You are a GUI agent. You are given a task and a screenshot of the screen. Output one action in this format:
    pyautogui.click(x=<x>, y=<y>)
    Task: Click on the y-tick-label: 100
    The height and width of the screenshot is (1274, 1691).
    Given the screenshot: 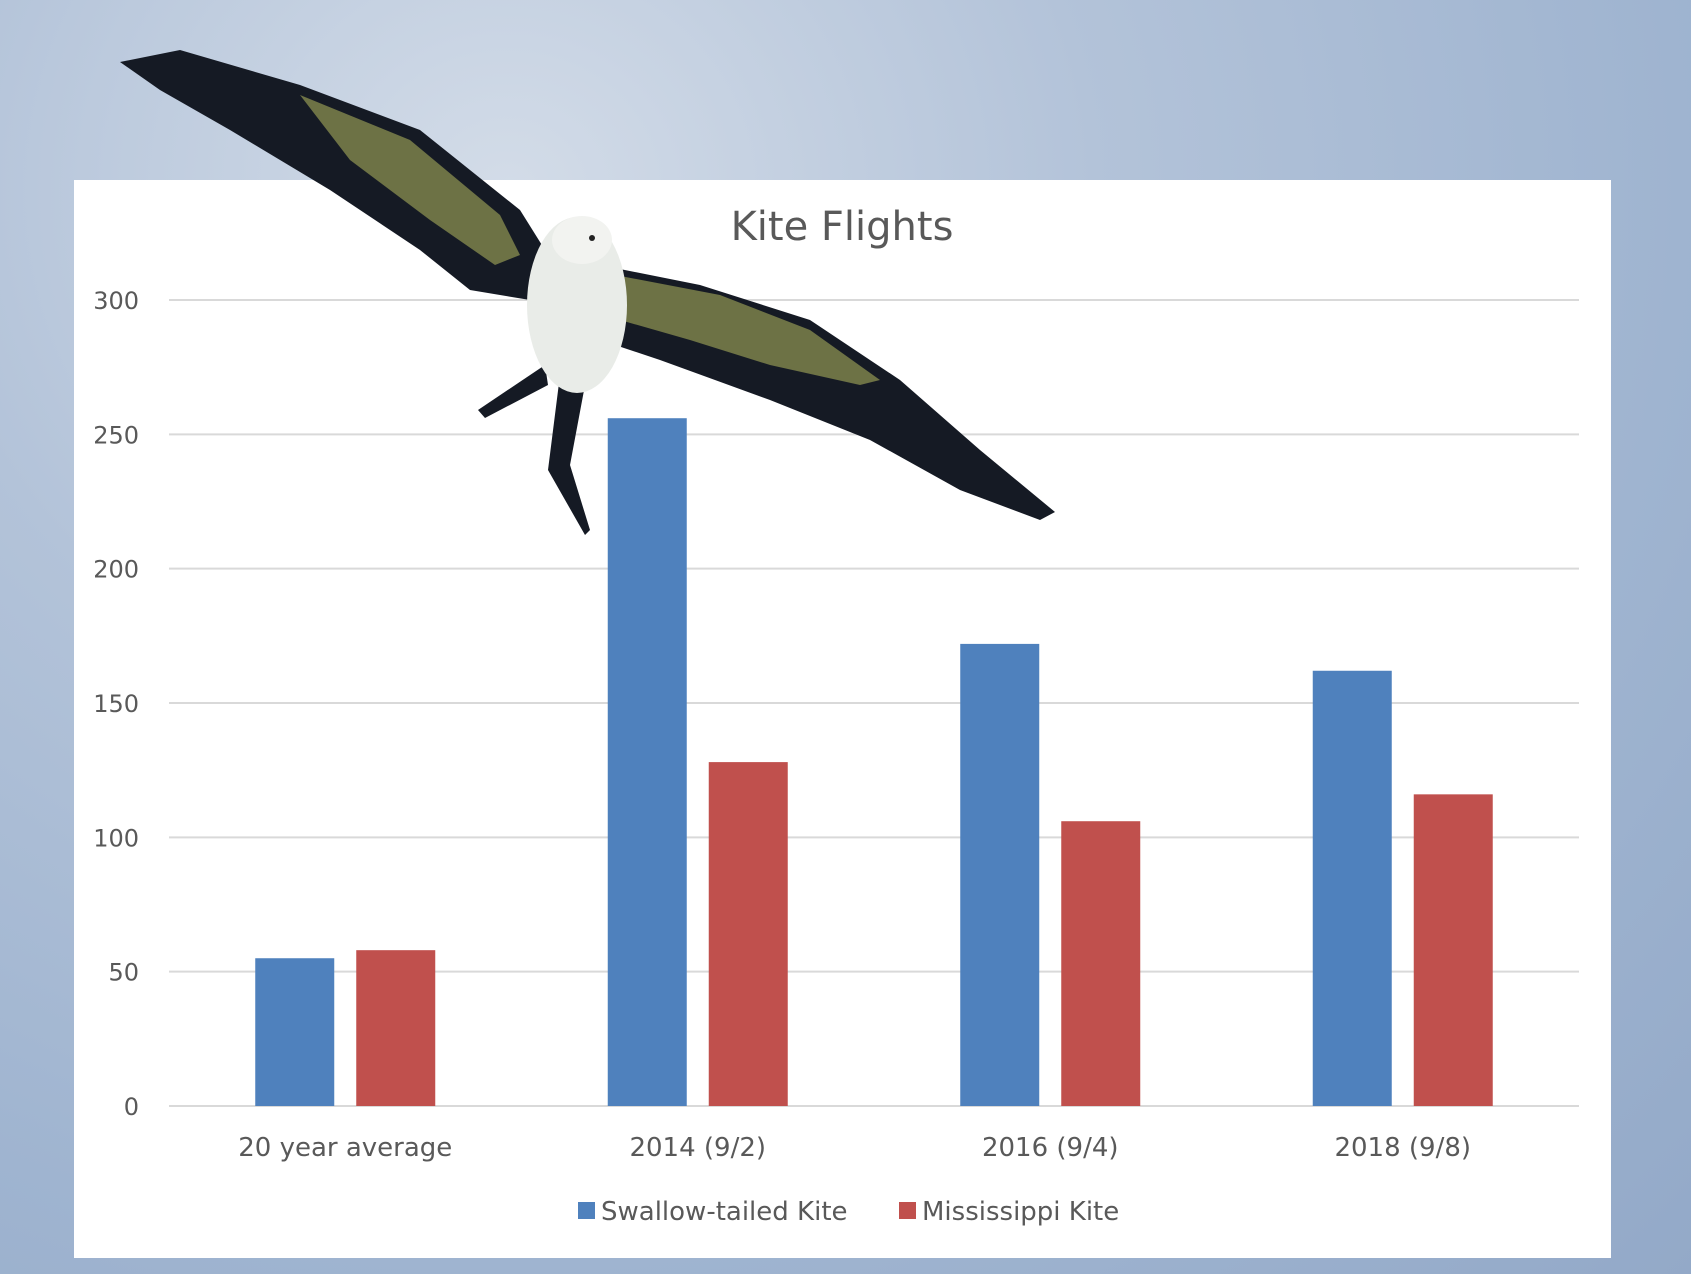 What is the action you would take?
    pyautogui.click(x=116, y=838)
    